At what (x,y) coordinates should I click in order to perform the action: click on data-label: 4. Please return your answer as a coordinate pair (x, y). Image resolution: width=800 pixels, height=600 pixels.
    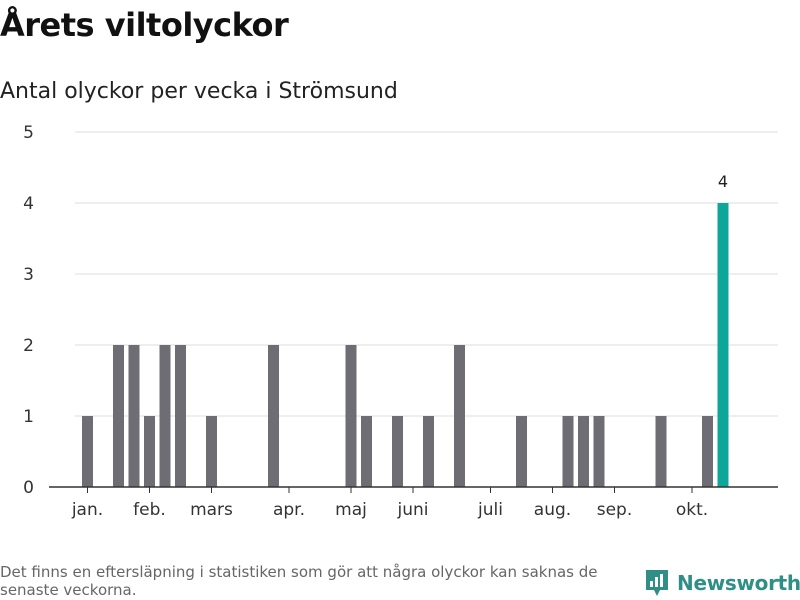
    Looking at the image, I should click on (723, 181).